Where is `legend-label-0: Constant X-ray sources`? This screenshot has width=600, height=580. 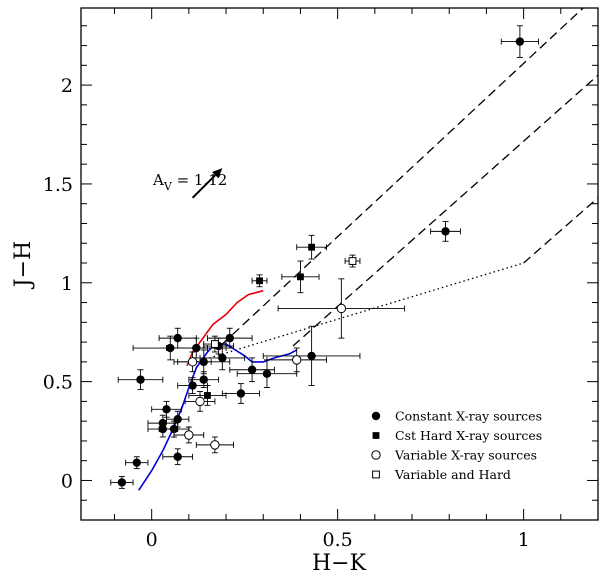
legend-label-0: Constant X-ray sources is located at coordinates (468, 416).